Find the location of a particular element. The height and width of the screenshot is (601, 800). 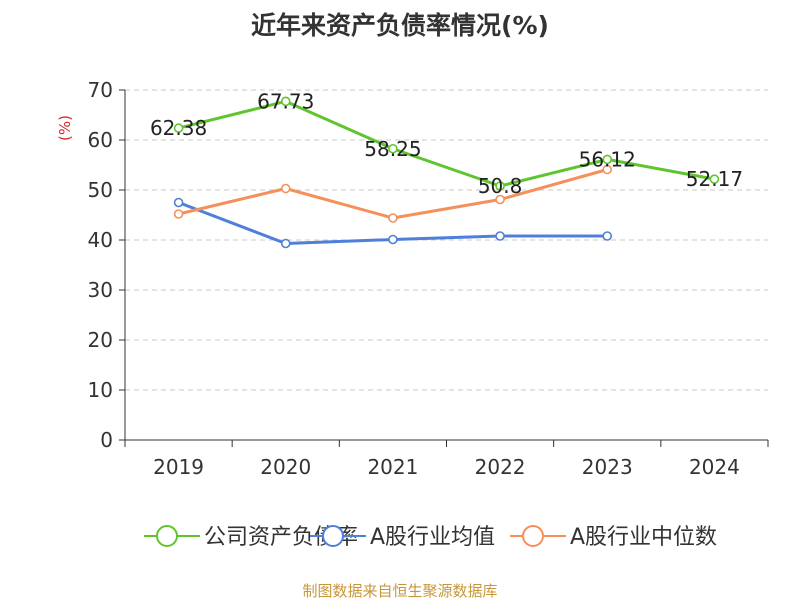

x-tick-label: 2023 is located at coordinates (607, 467).